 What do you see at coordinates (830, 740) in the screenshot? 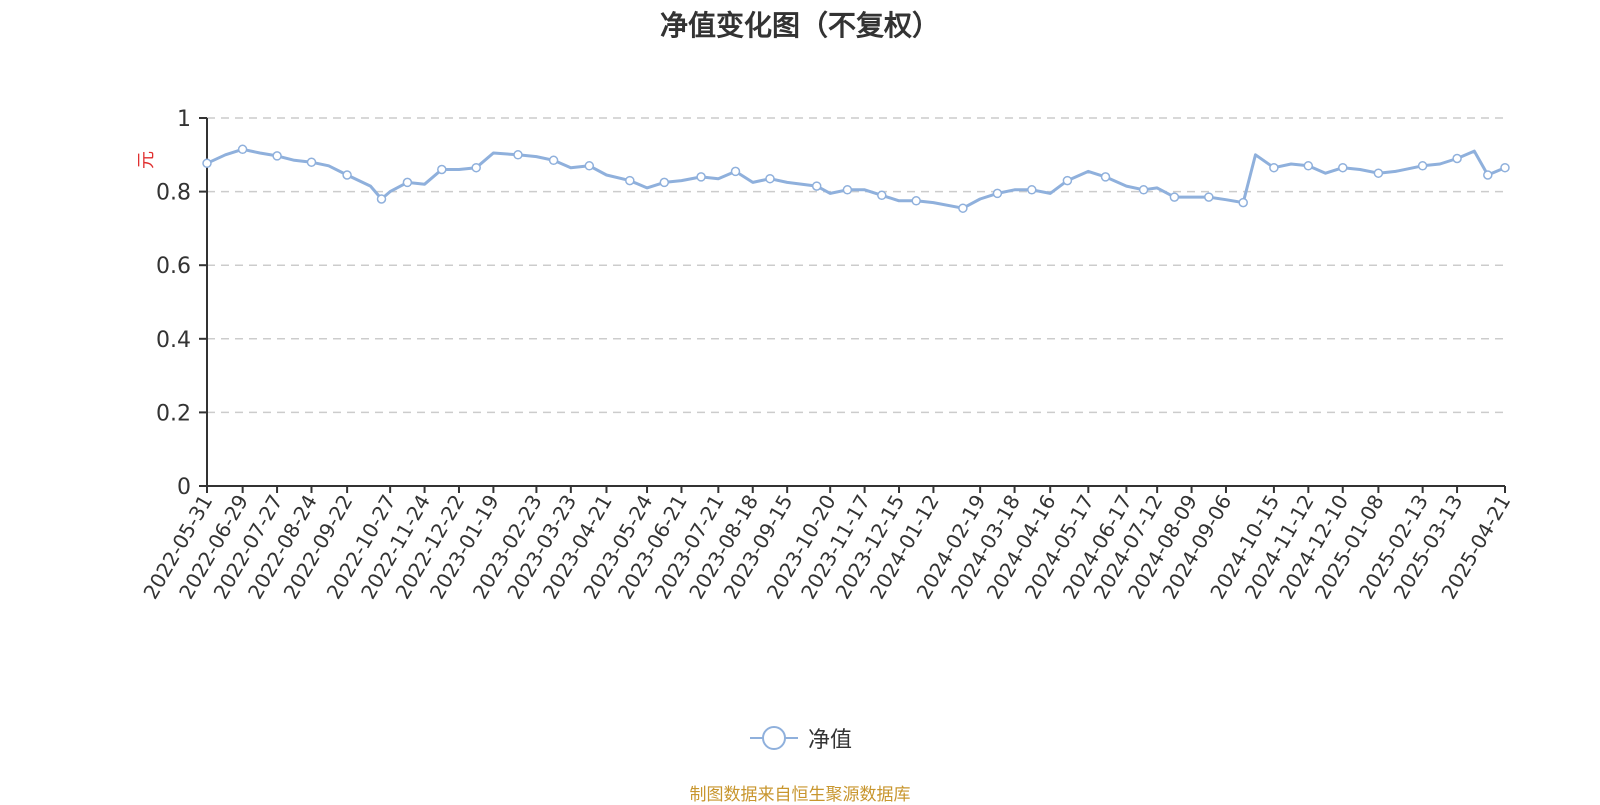
I see `legend-label: 净值` at bounding box center [830, 740].